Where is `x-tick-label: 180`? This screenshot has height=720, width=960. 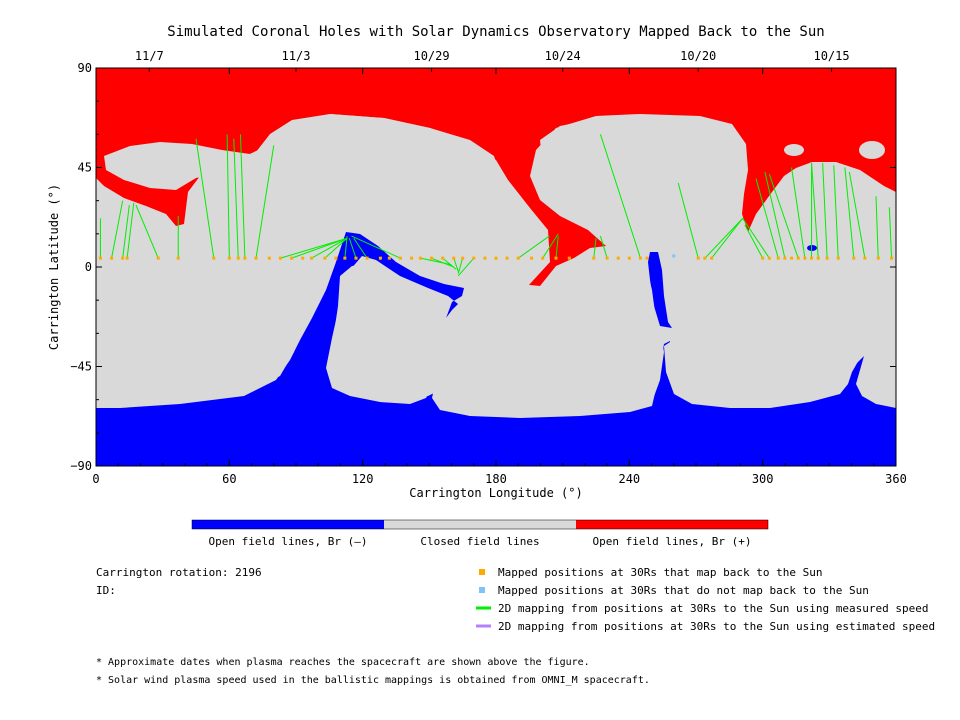
x-tick-label: 180 is located at coordinates (496, 479).